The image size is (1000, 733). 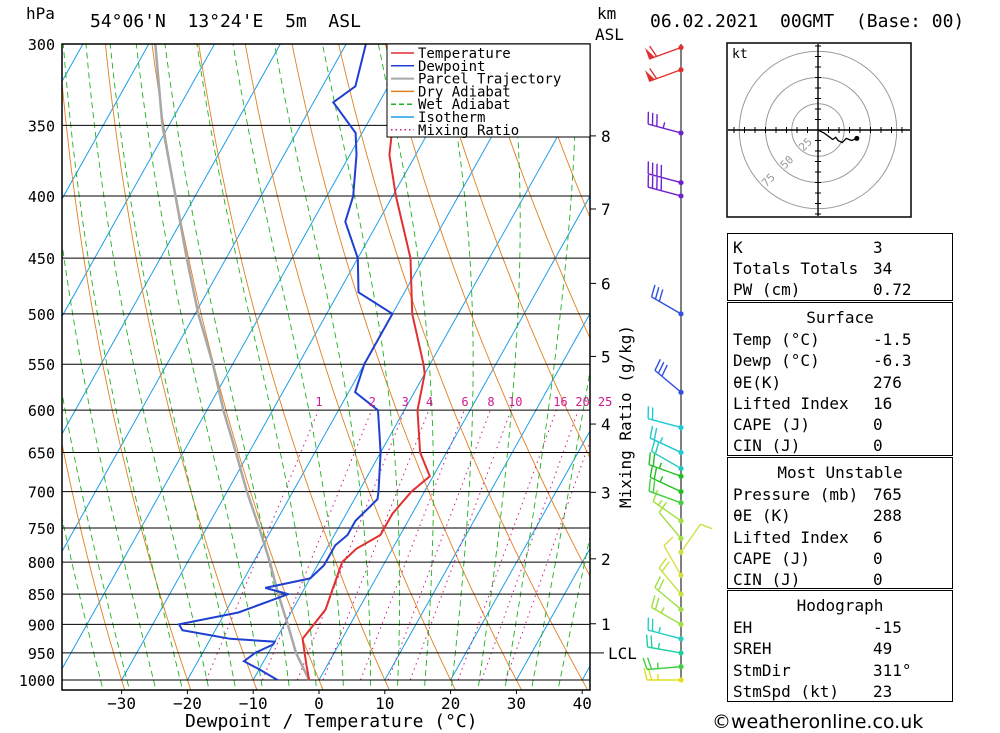 What do you see at coordinates (767, 445) in the screenshot?
I see `surface-key: CIN (J)` at bounding box center [767, 445].